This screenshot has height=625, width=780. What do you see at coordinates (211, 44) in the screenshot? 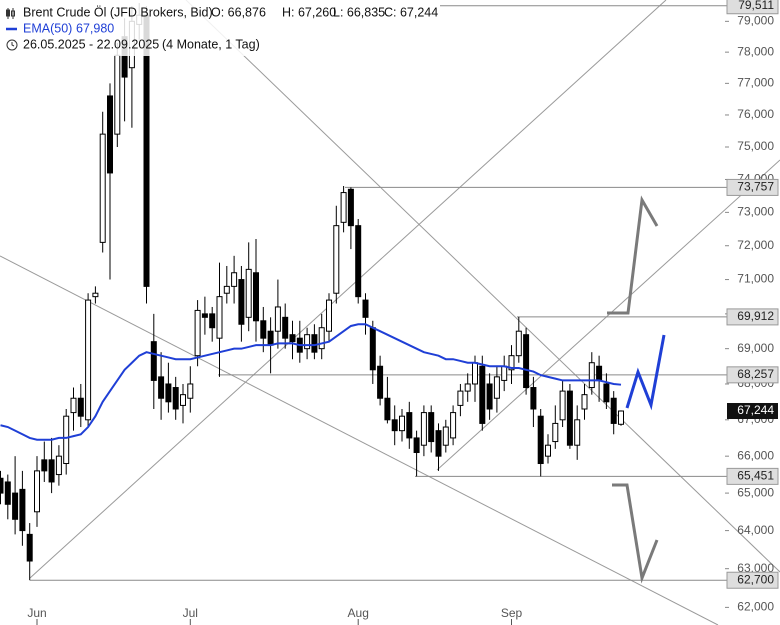
I see `date-span: (4 Monate, 1 Tag)` at bounding box center [211, 44].